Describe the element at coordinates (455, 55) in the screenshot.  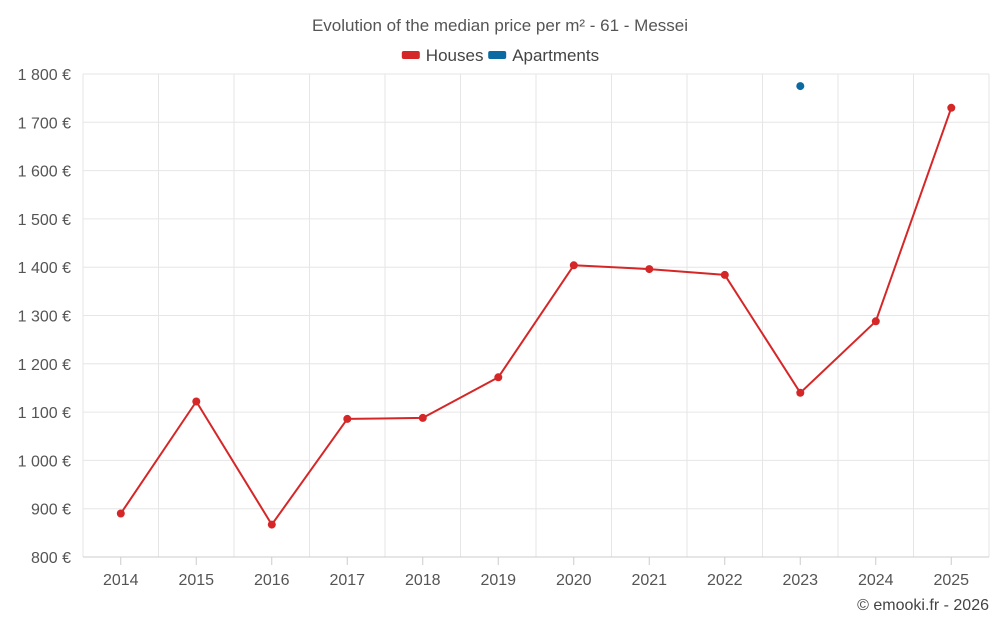
I see `legend-label-houses: Houses` at that location.